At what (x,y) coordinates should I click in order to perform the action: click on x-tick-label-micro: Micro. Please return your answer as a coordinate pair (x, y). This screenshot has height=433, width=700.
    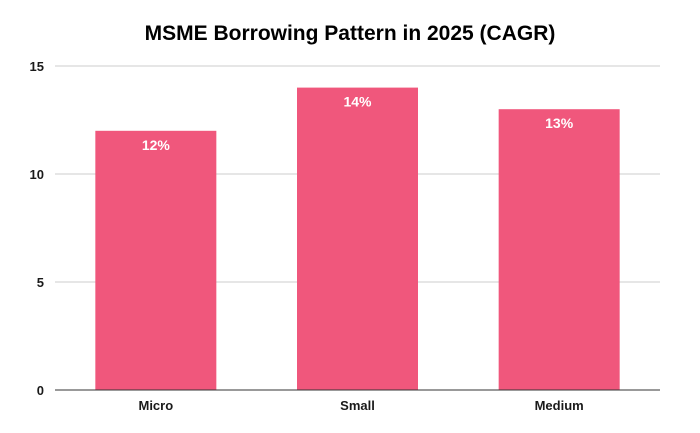
    Looking at the image, I should click on (155, 405).